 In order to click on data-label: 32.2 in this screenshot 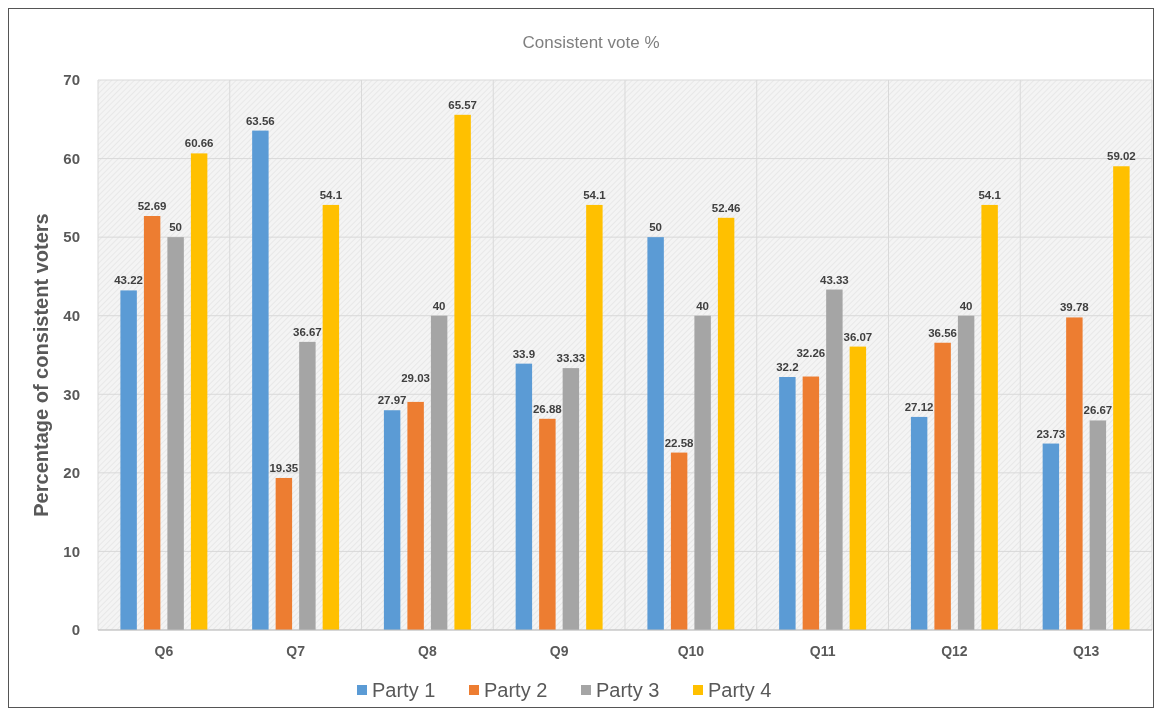, I will do `click(787, 367)`.